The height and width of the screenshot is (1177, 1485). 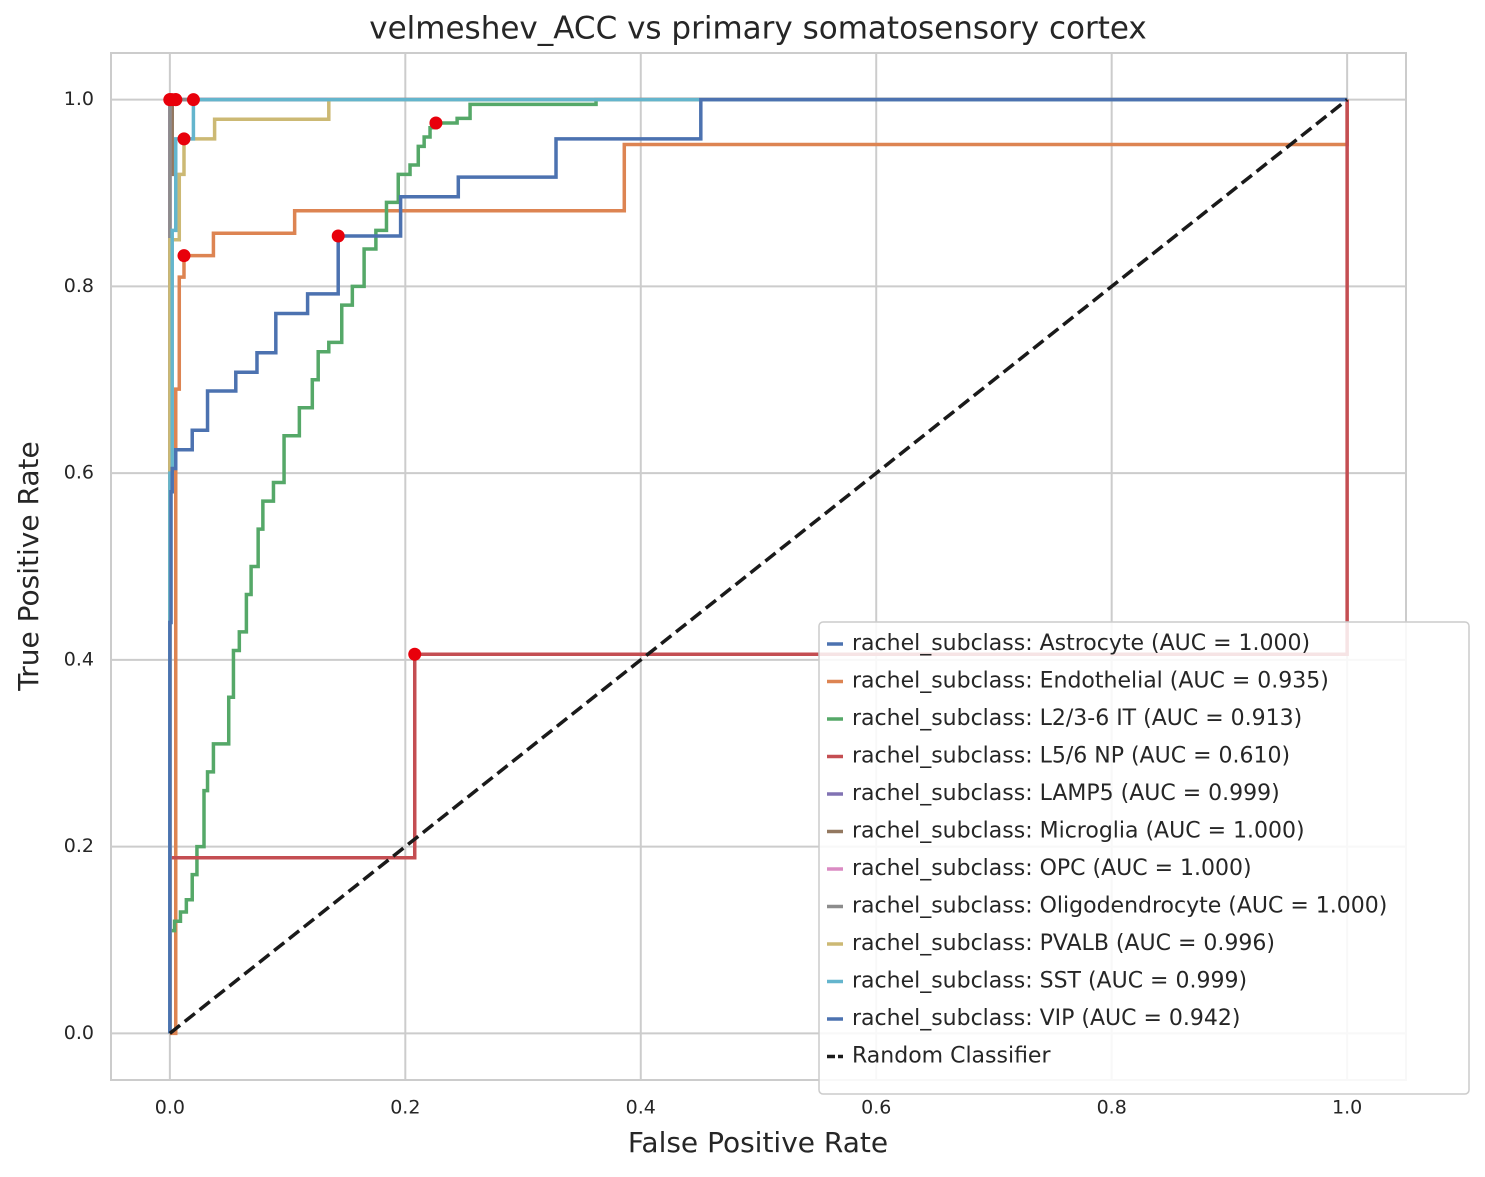 What do you see at coordinates (170, 1108) in the screenshot?
I see `x-tick-label: 0.0` at bounding box center [170, 1108].